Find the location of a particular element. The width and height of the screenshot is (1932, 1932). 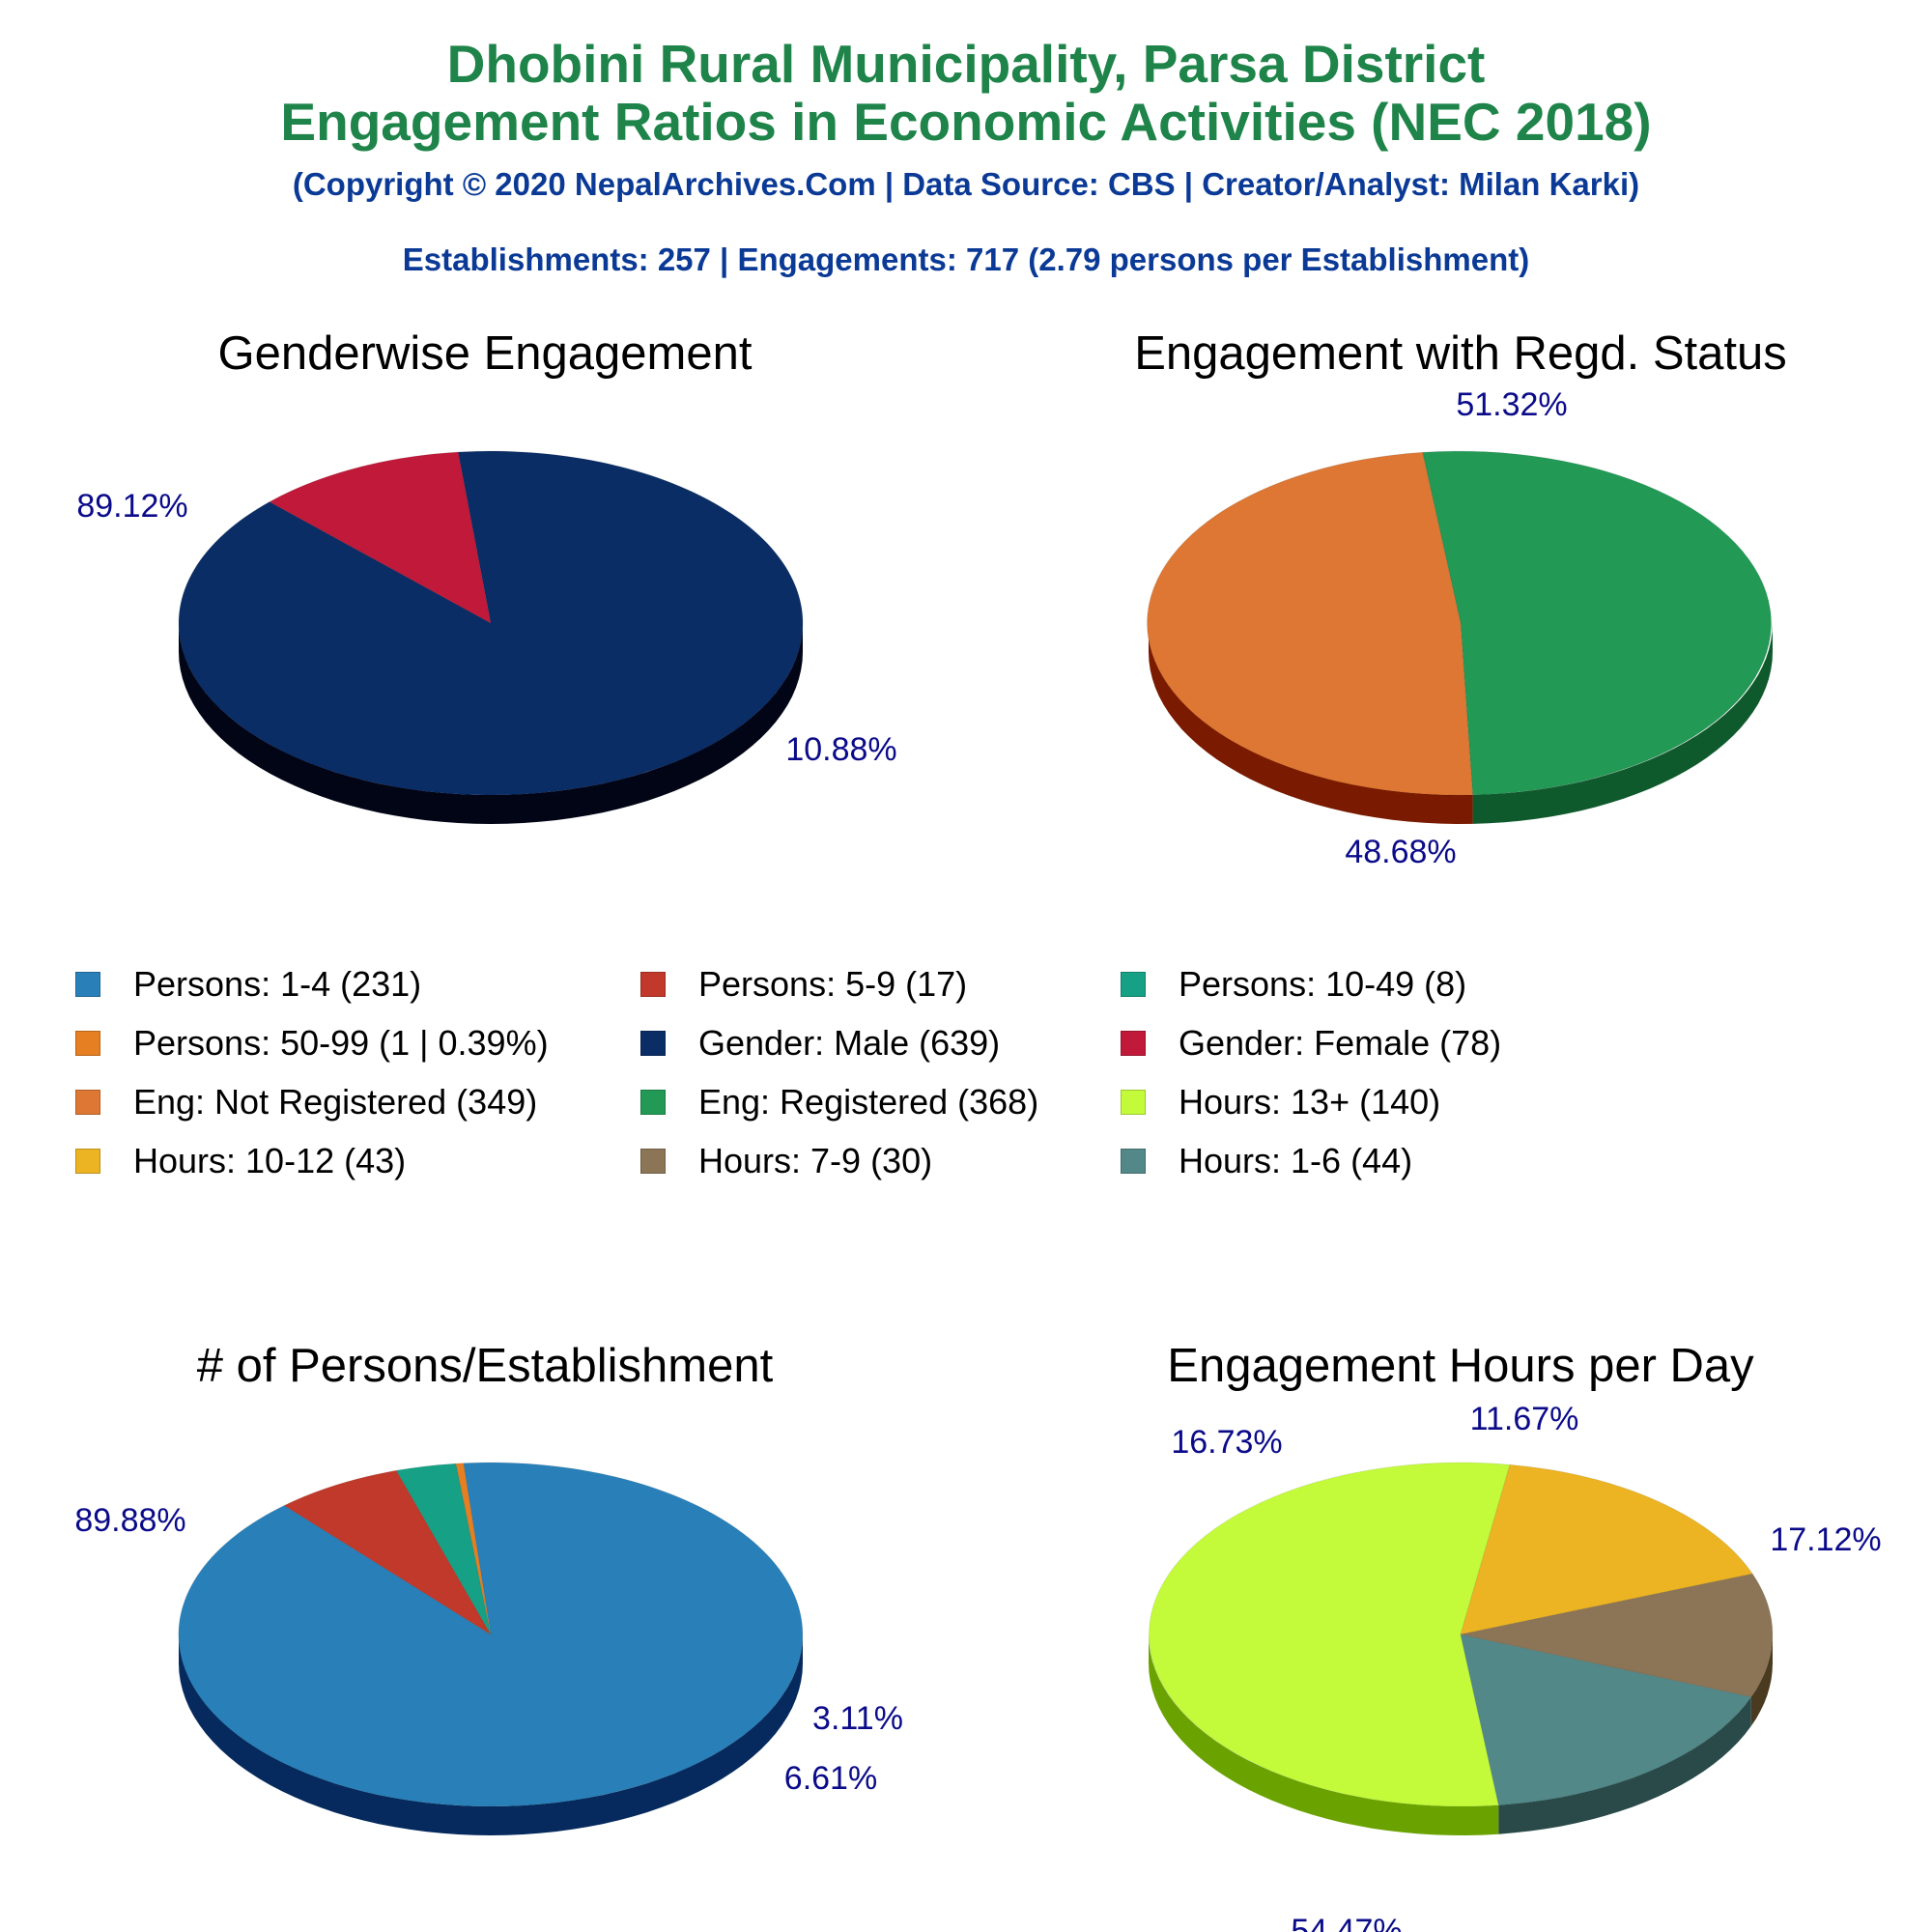

legend-item: Gender: Female (78) is located at coordinates (1311, 1043).